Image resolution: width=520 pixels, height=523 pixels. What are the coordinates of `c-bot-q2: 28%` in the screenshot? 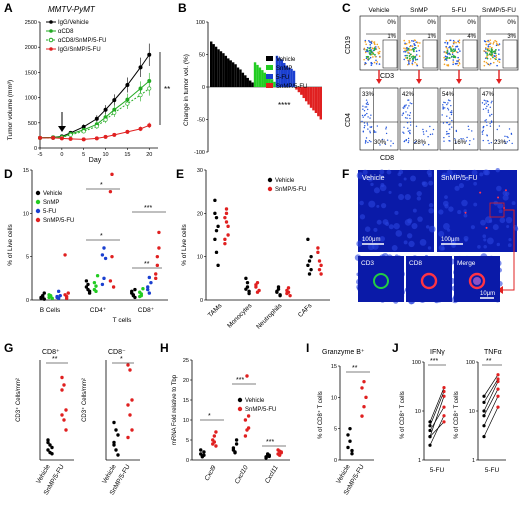 It's located at (420, 143).